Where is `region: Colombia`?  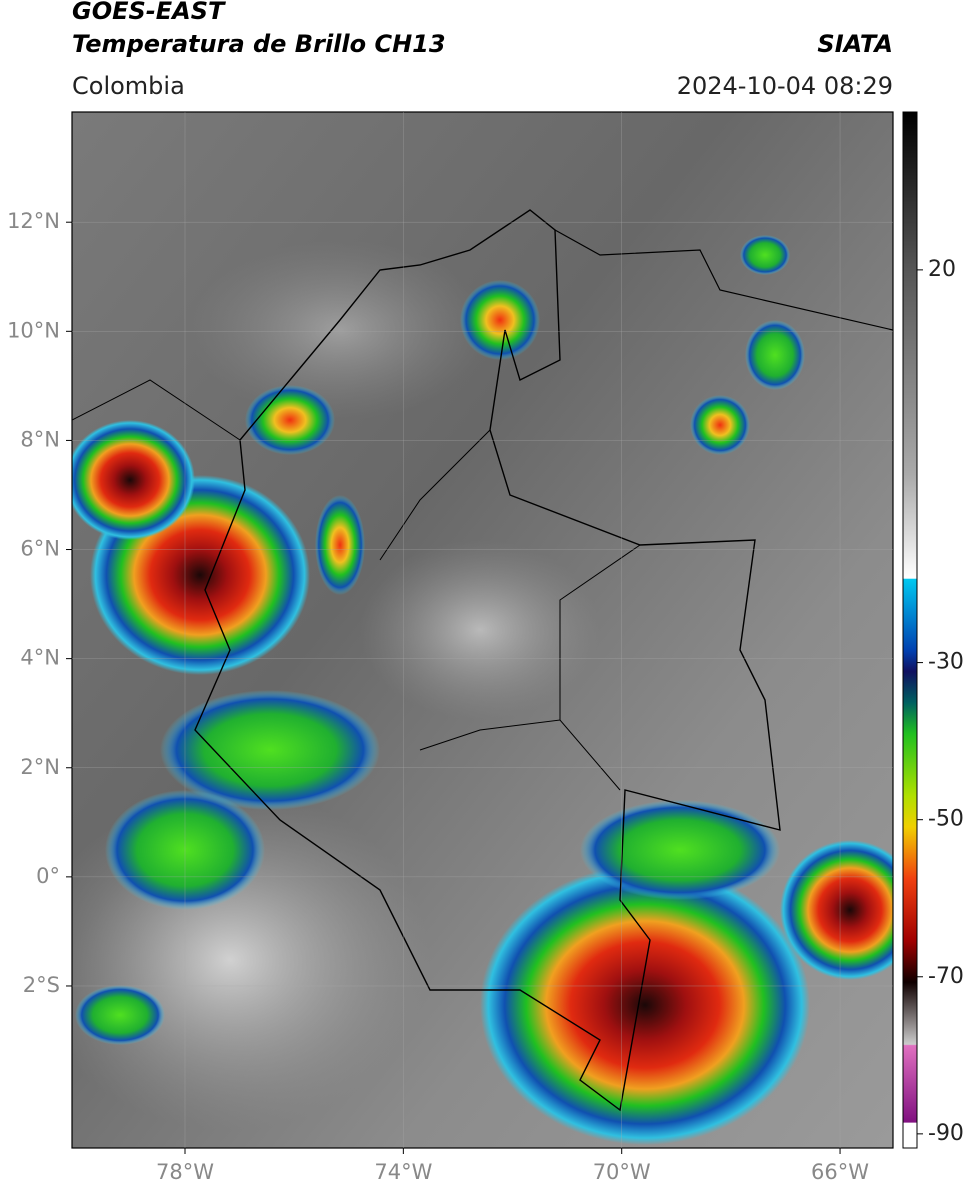 region: Colombia is located at coordinates (128, 86).